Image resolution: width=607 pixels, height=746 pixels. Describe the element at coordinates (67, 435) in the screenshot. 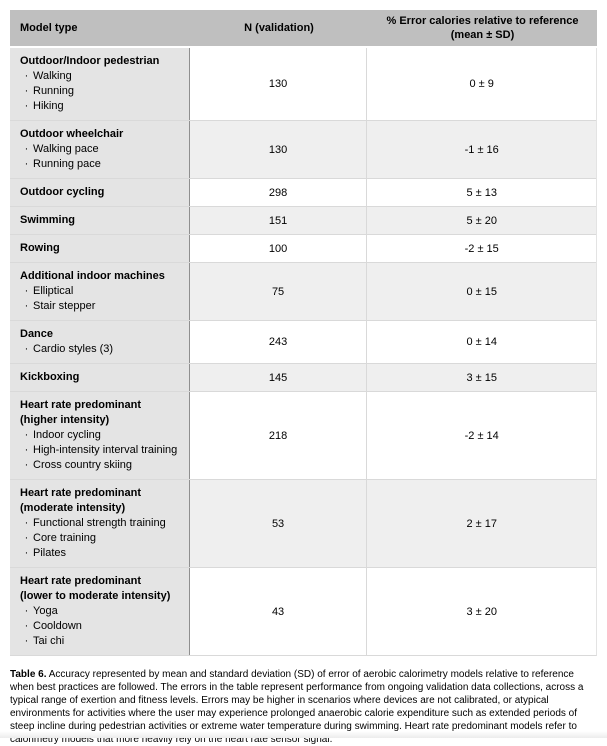

I see `bullet-label: Indoor cycling` at that location.